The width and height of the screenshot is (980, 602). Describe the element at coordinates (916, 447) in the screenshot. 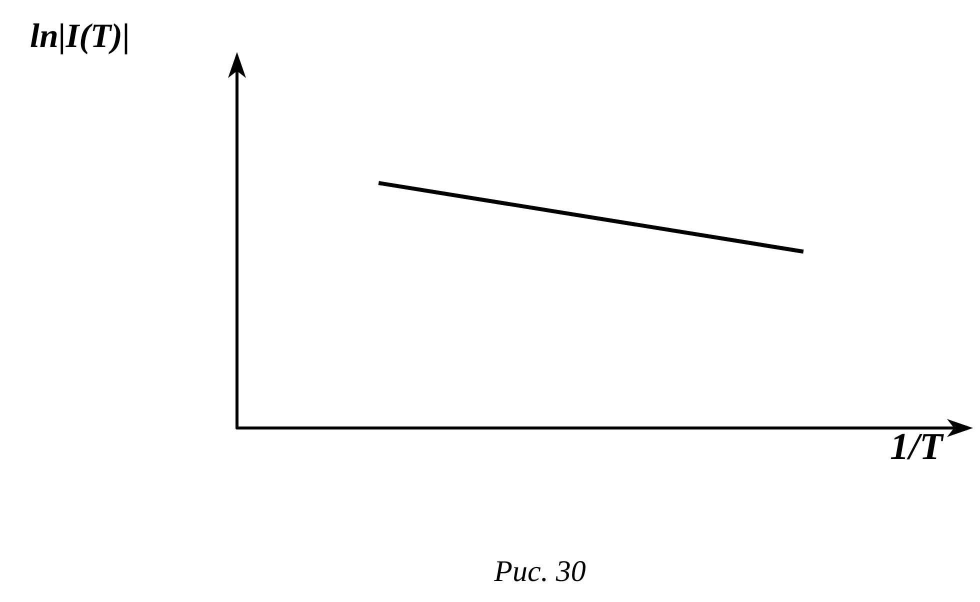

I see `x-axis-title: 1/T` at that location.